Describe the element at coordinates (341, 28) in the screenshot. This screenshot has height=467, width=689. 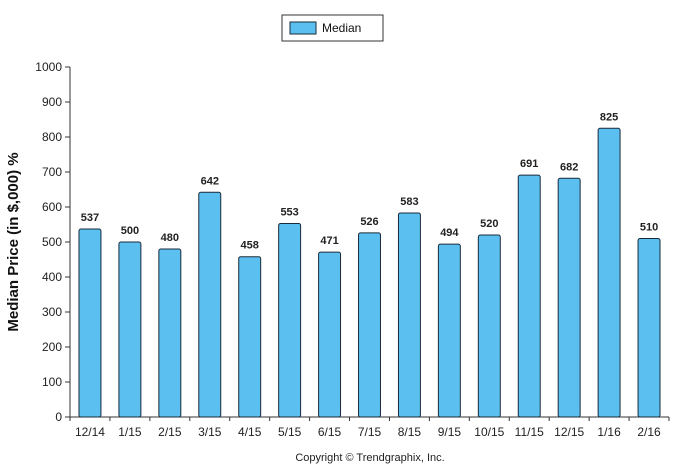
I see `legend-label-median: Median` at that location.